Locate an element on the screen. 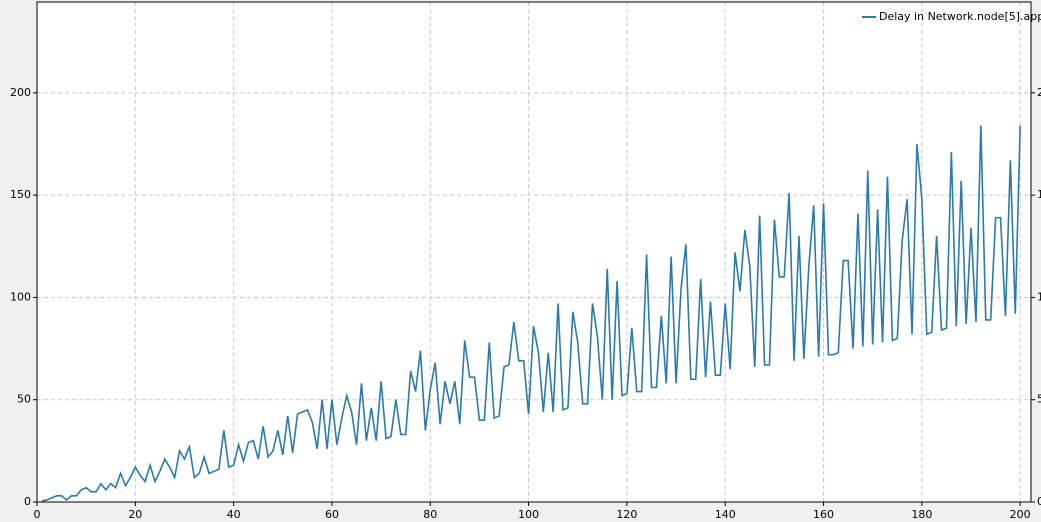 This screenshot has height=522, width=1041. x-tick-label: 40 is located at coordinates (234, 514).